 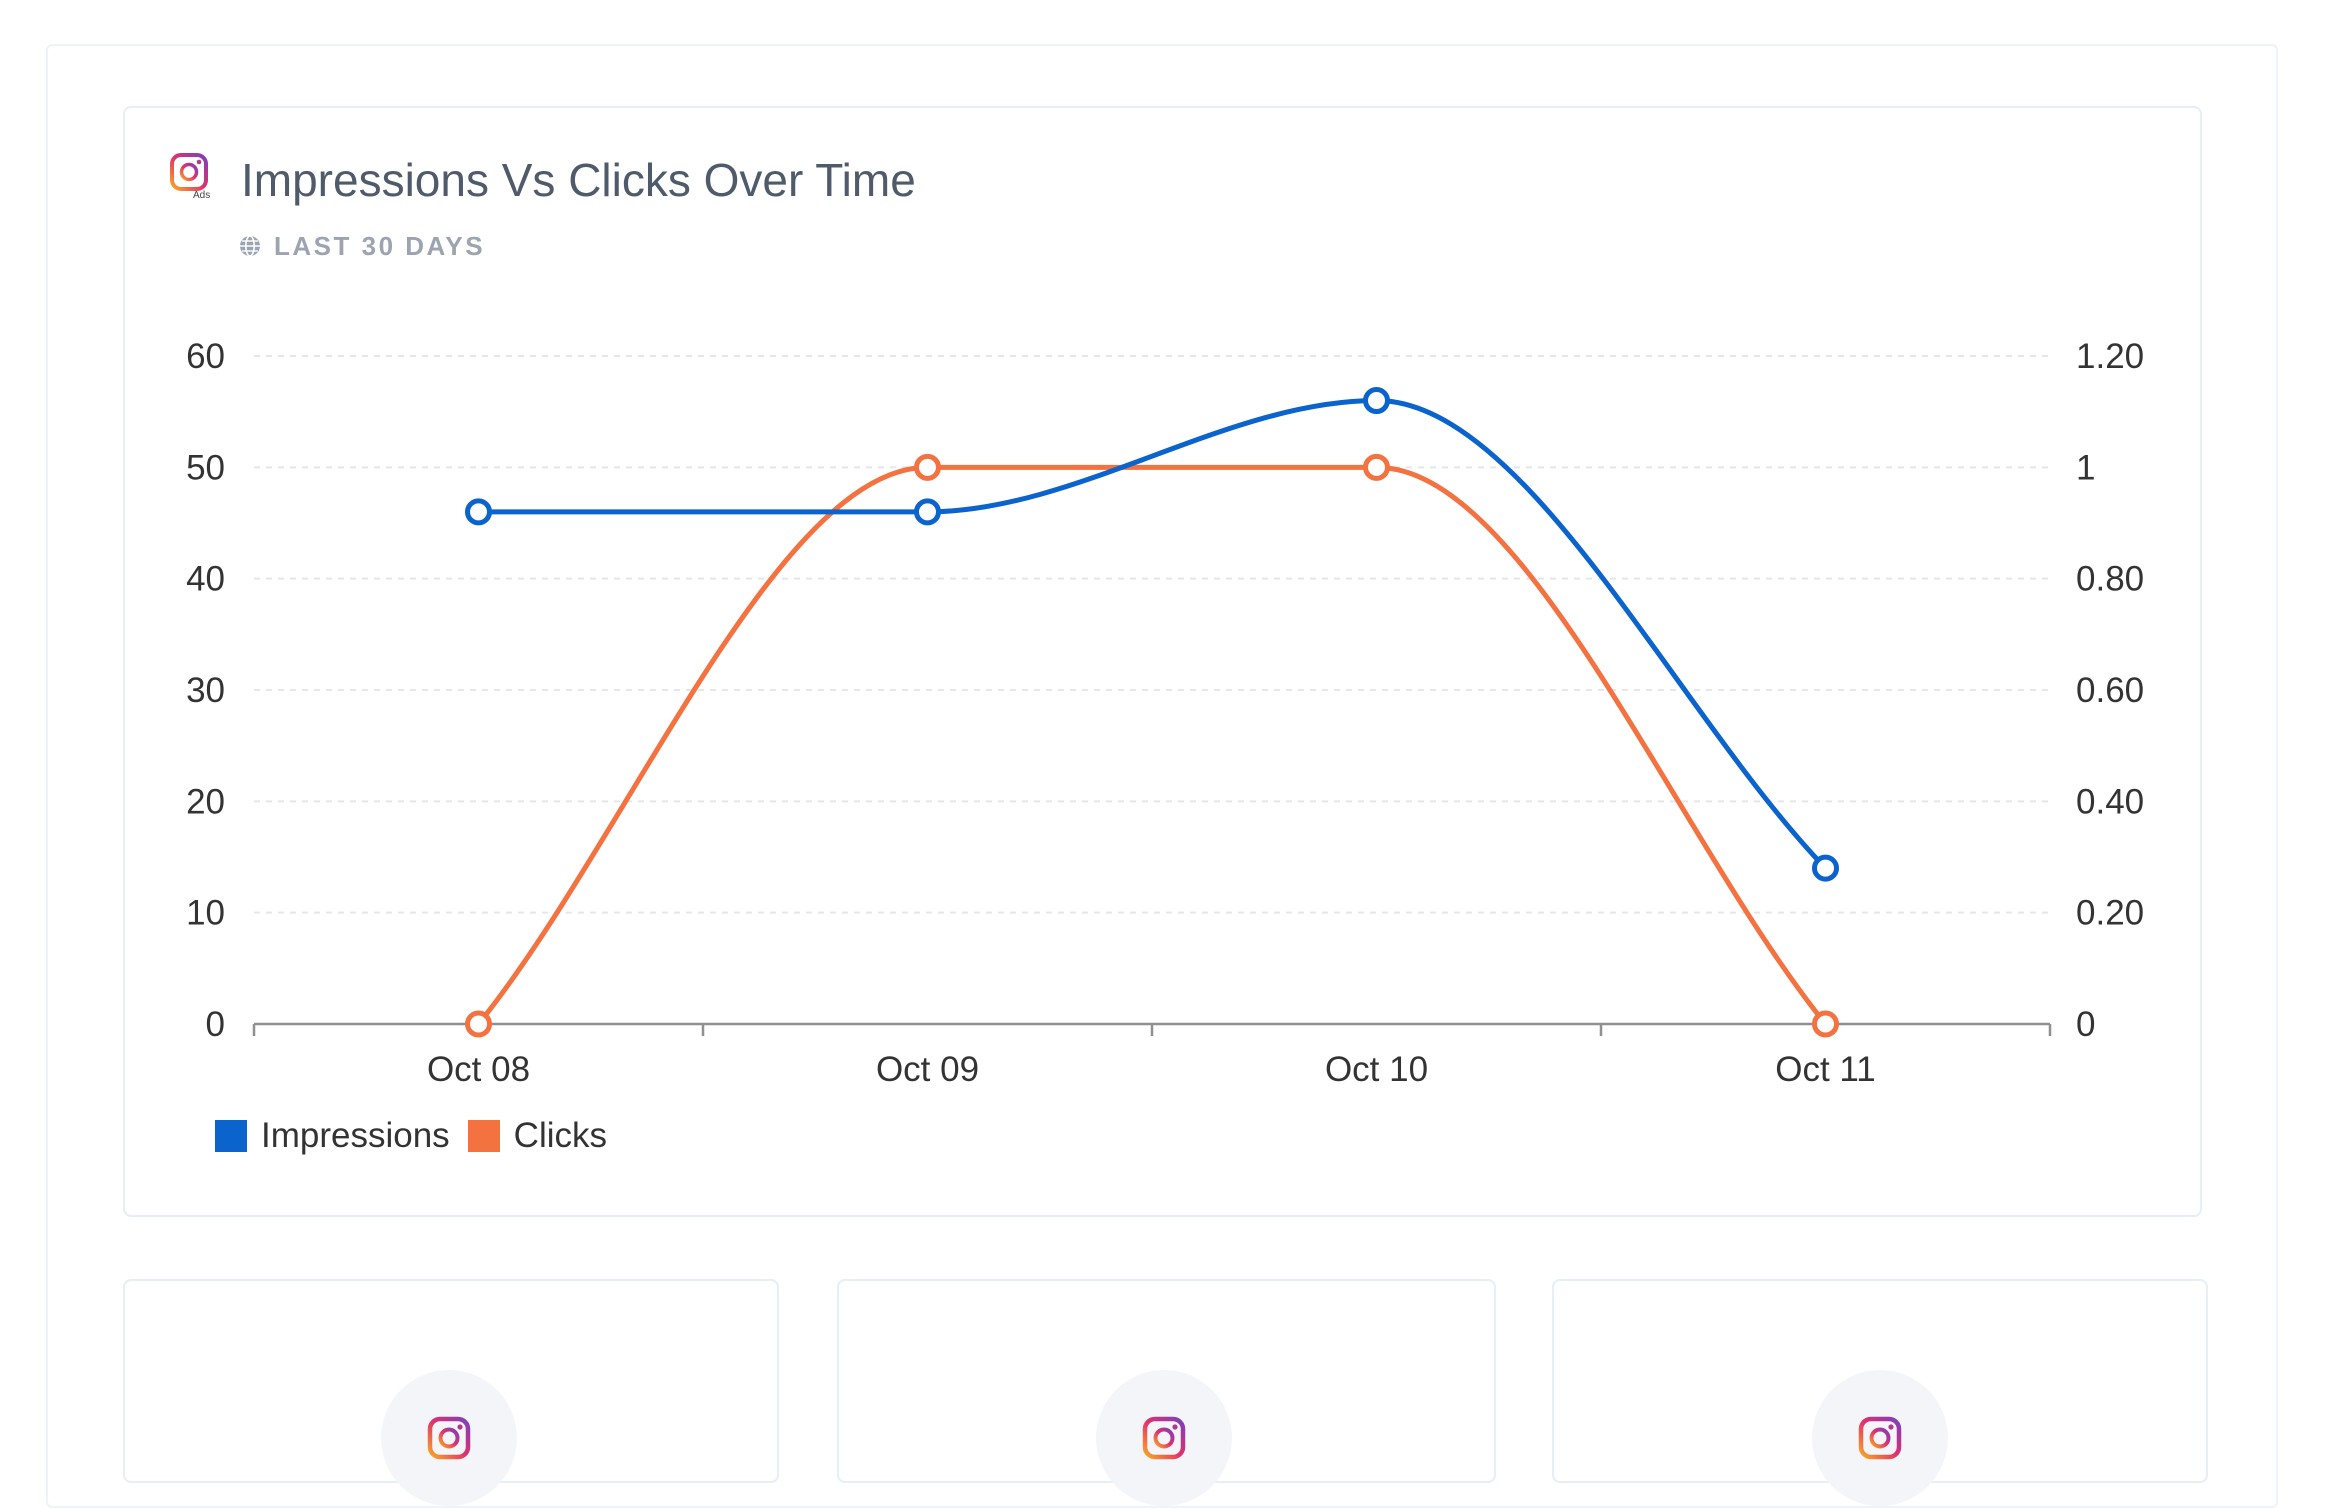 I want to click on x-tick-label: Oct 09, so click(x=927, y=1069).